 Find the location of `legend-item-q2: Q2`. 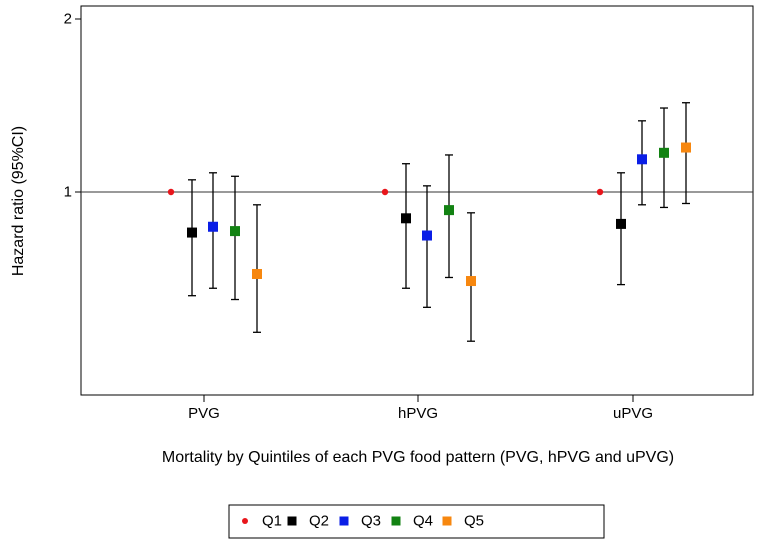

legend-item-q2: Q2 is located at coordinates (308, 521).